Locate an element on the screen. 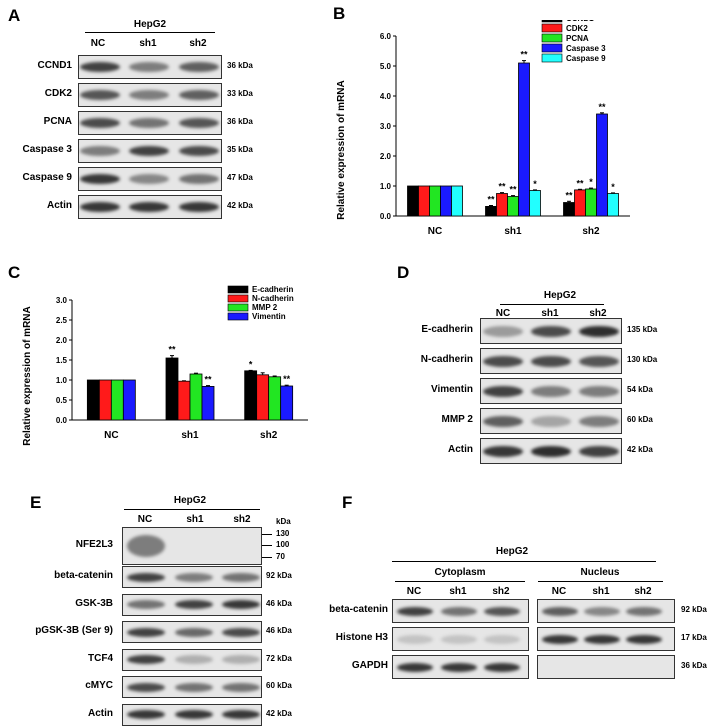 This screenshot has width=707, height=726. panel-f-nuc-blot-gapdh is located at coordinates (606, 667).